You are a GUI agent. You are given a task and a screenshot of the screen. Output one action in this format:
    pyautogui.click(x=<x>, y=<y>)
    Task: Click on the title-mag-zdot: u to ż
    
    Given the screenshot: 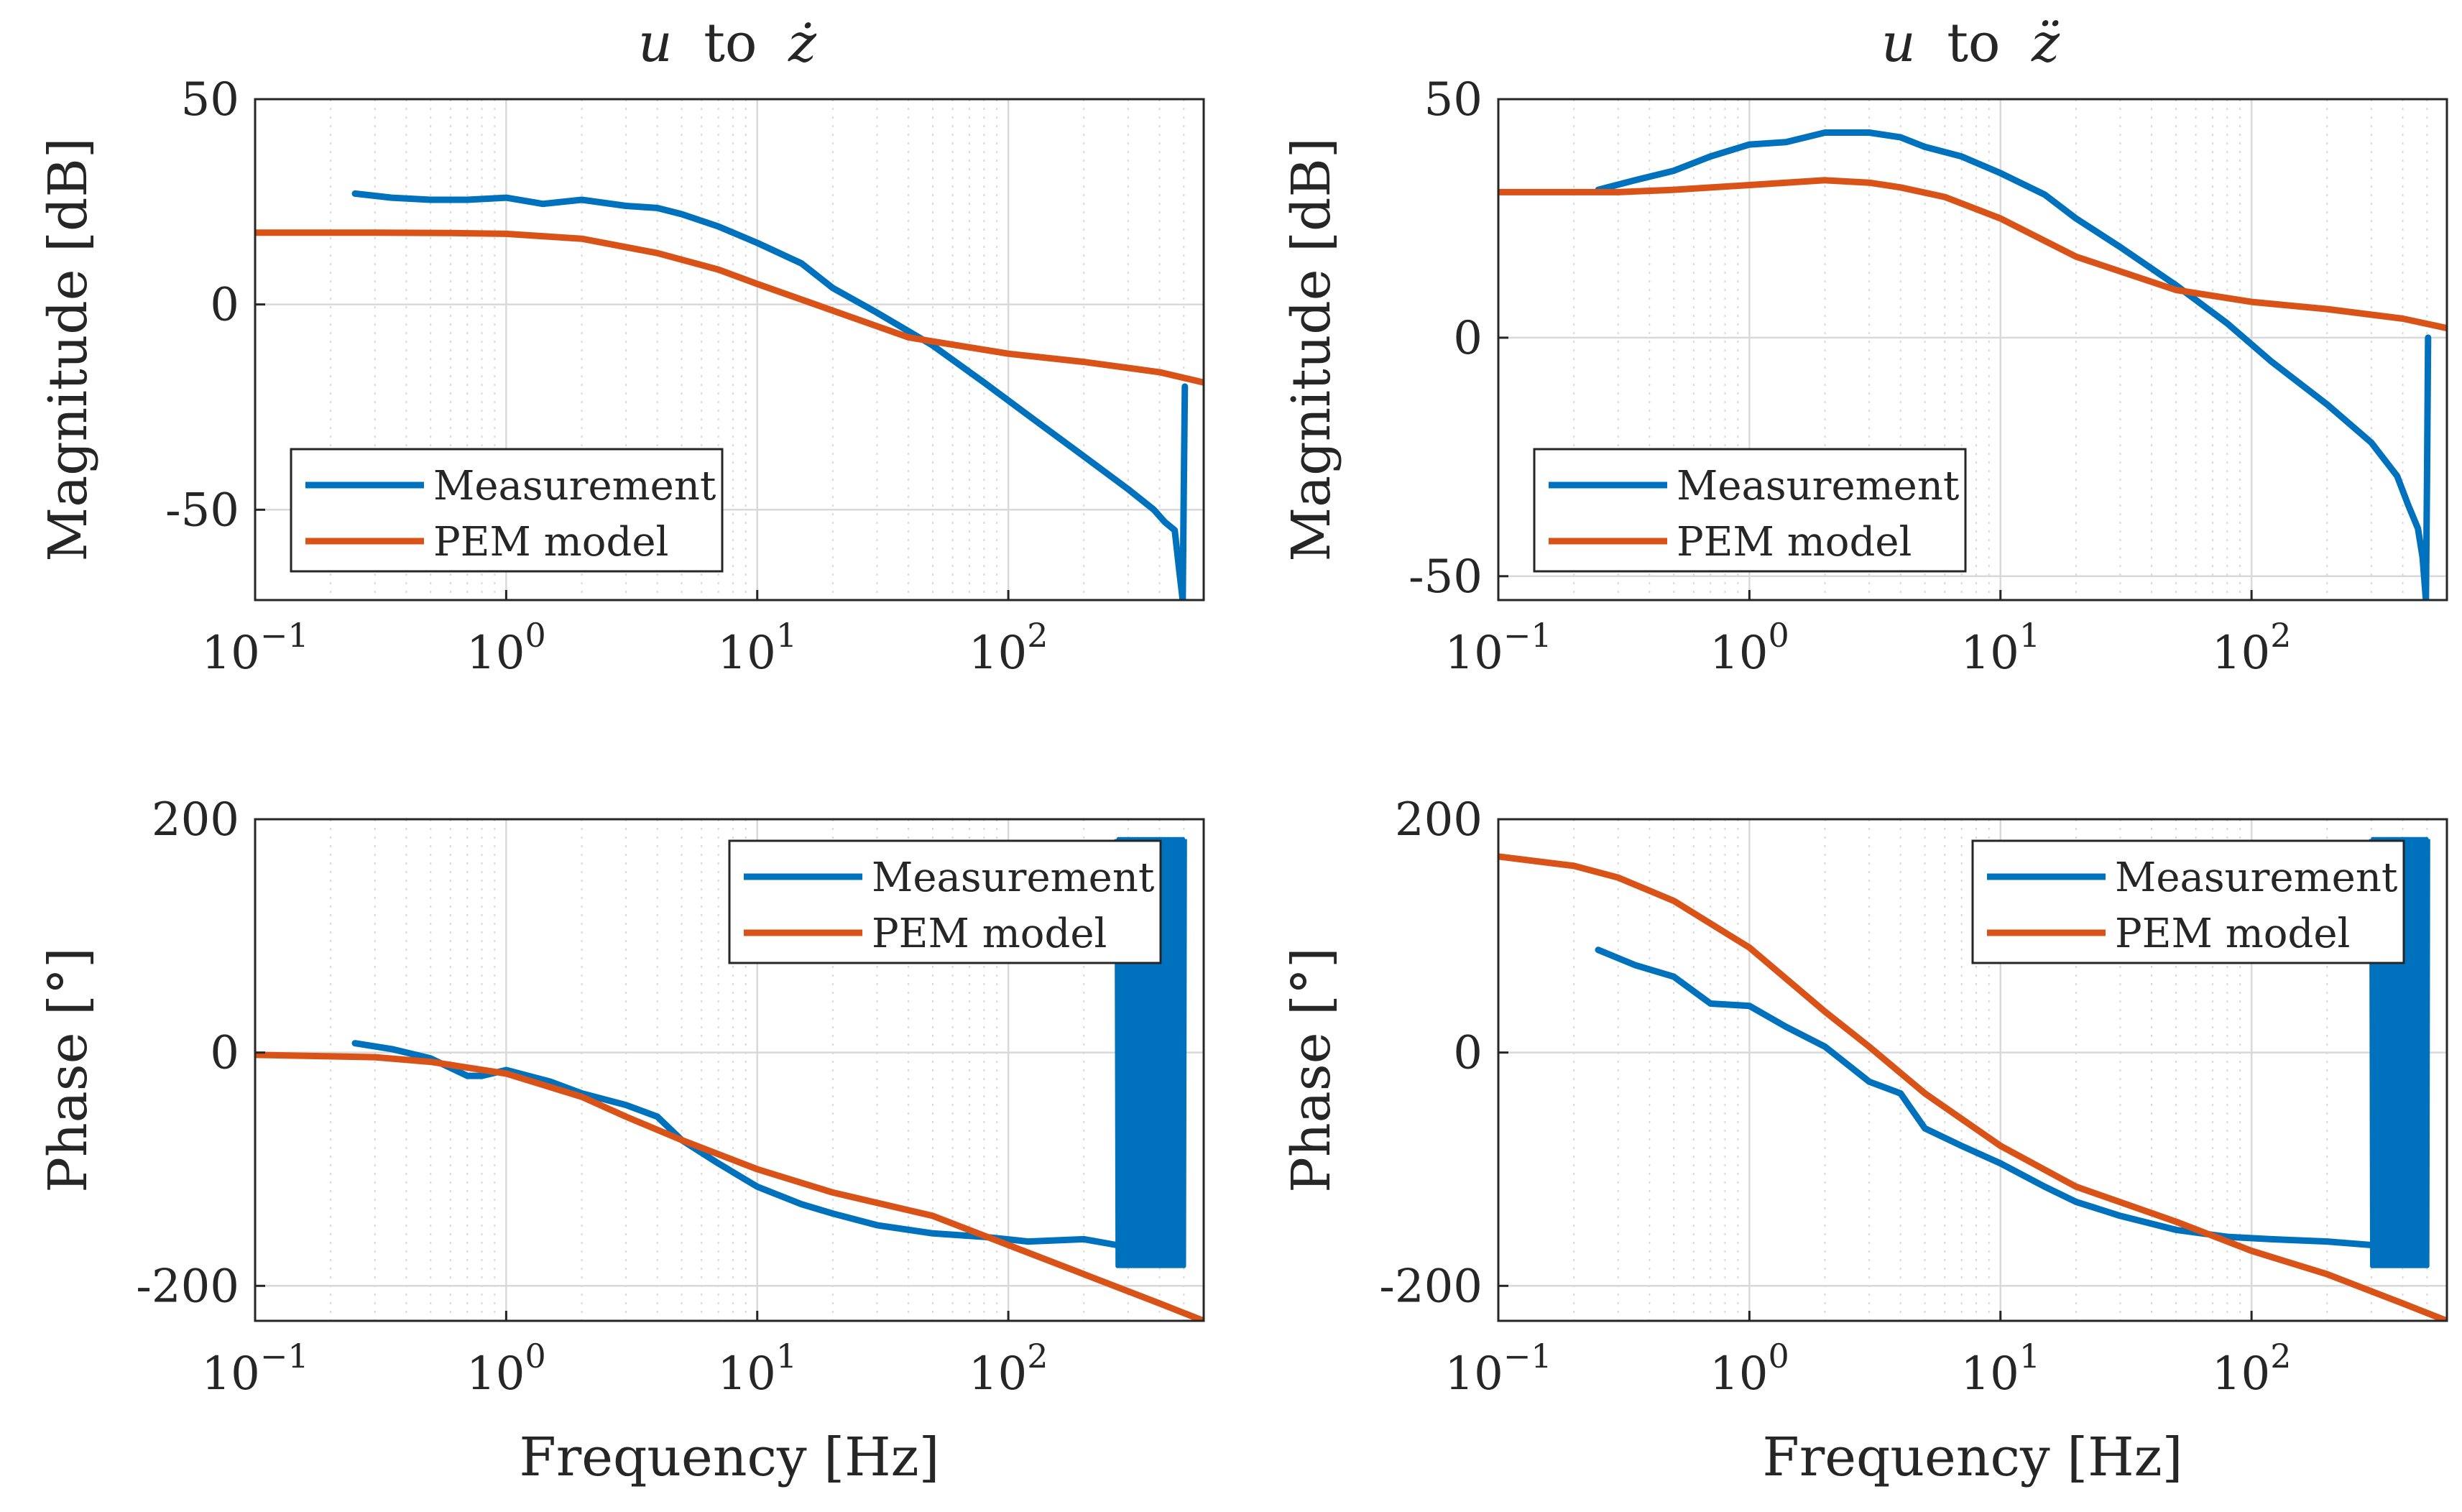 What is the action you would take?
    pyautogui.click(x=727, y=43)
    